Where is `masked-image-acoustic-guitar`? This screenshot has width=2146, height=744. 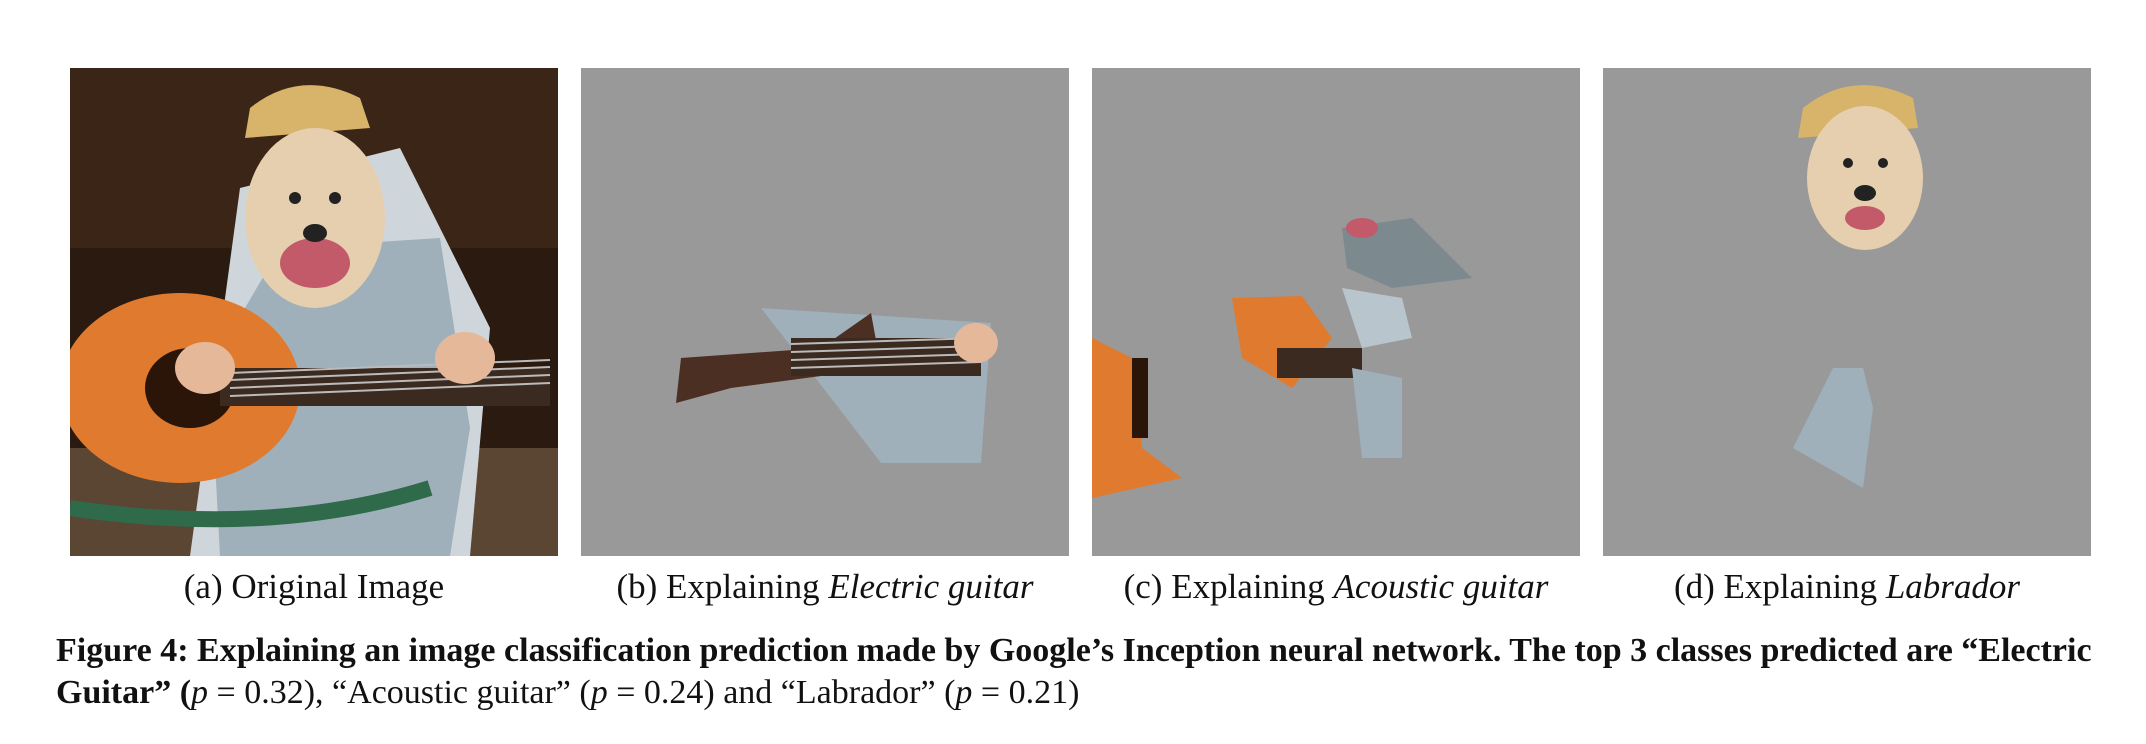
masked-image-acoustic-guitar is located at coordinates (1336, 312).